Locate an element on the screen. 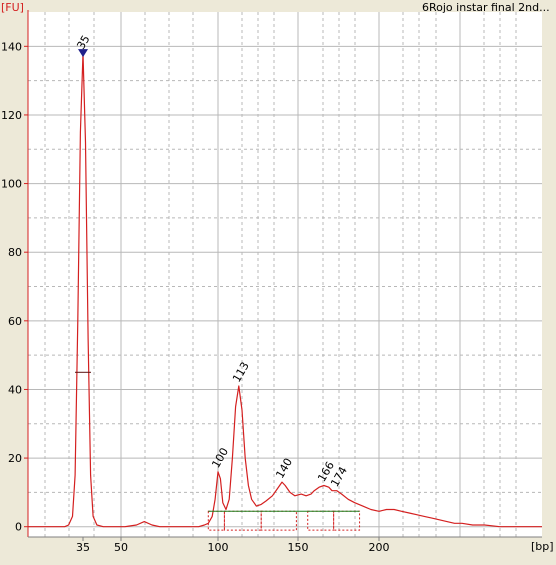 The image size is (556, 565). y-tick-label: 60 is located at coordinates (15, 321).